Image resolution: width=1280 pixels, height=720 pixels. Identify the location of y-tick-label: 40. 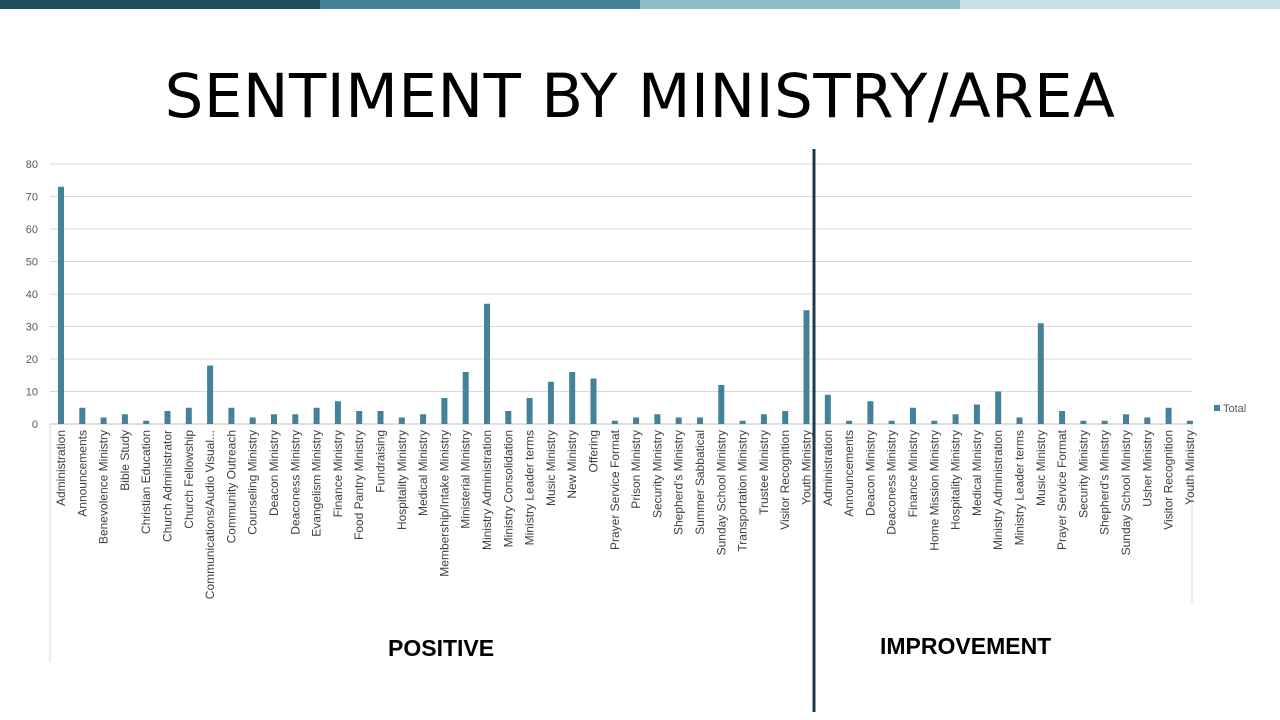
(32, 295).